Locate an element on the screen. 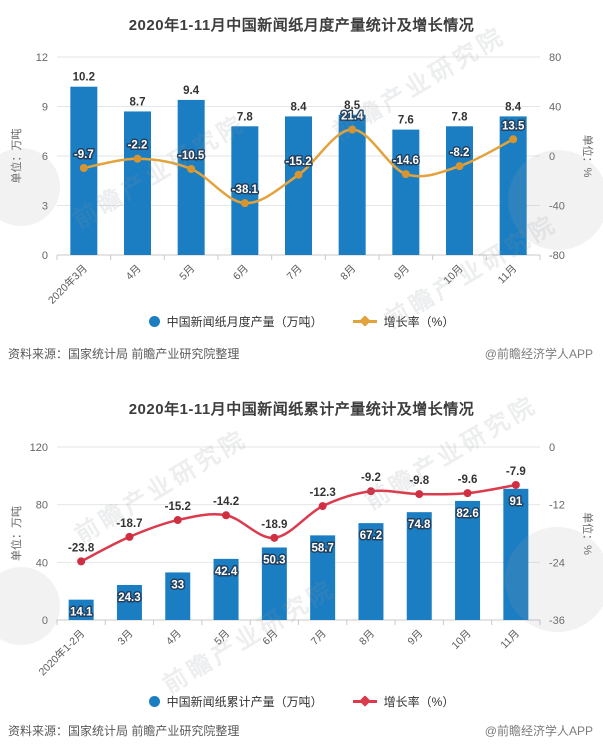 This screenshot has width=603, height=747. svg-text: 6月 is located at coordinates (241, 273).